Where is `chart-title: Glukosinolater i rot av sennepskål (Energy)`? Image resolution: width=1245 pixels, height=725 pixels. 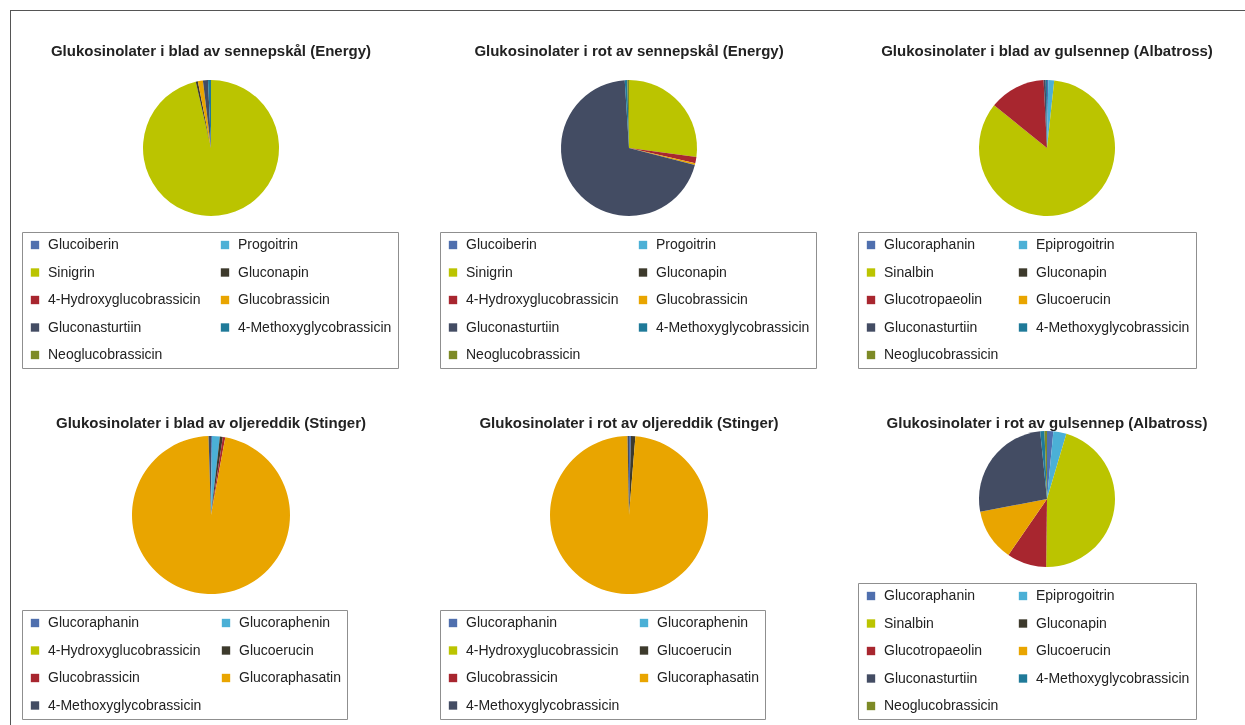 chart-title: Glukosinolater i rot av sennepskål (Energy) is located at coordinates (629, 50).